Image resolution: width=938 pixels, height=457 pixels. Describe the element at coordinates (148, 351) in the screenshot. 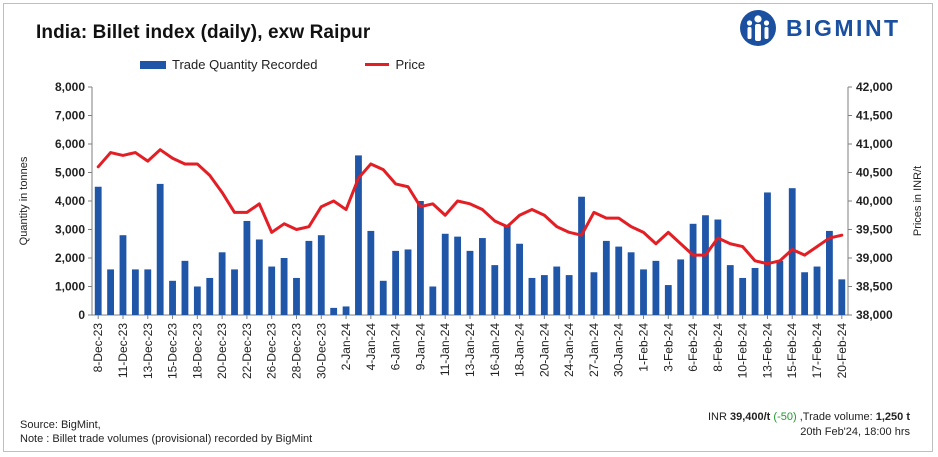

I see `x-tick-label: 13-Dec-23` at that location.